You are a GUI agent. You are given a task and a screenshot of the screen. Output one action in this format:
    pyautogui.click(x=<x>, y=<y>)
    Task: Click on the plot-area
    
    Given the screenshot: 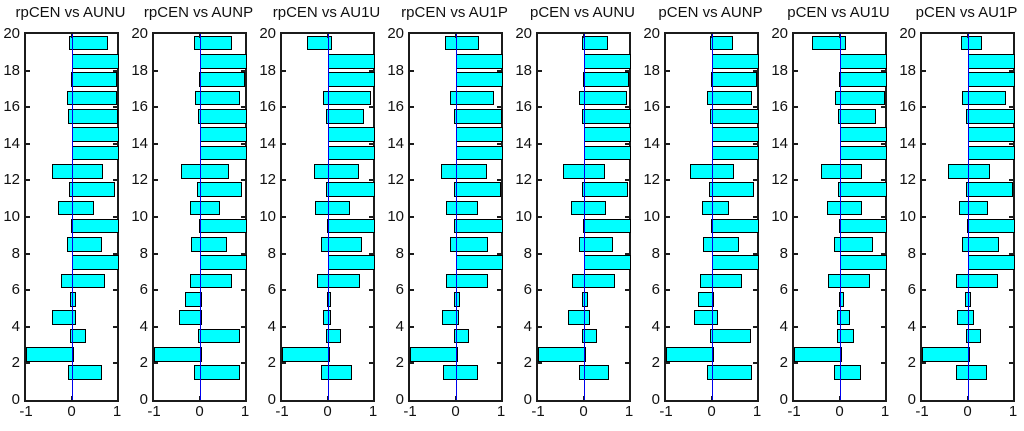 What is the action you would take?
    pyautogui.click(x=839, y=217)
    